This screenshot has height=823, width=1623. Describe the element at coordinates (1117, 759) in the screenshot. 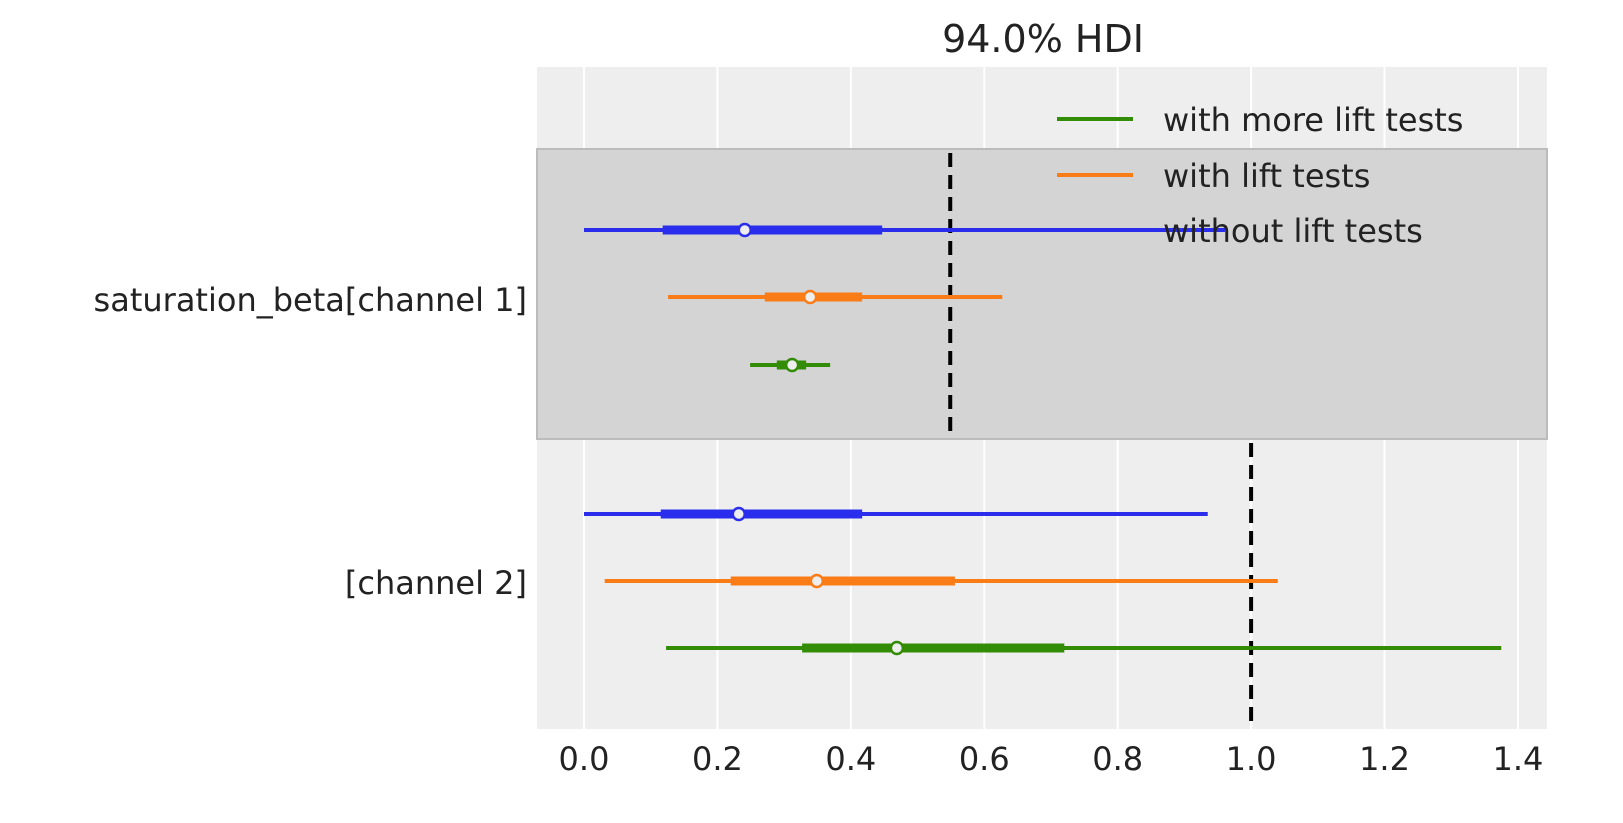

I see `x-tick-label: 0.8` at that location.